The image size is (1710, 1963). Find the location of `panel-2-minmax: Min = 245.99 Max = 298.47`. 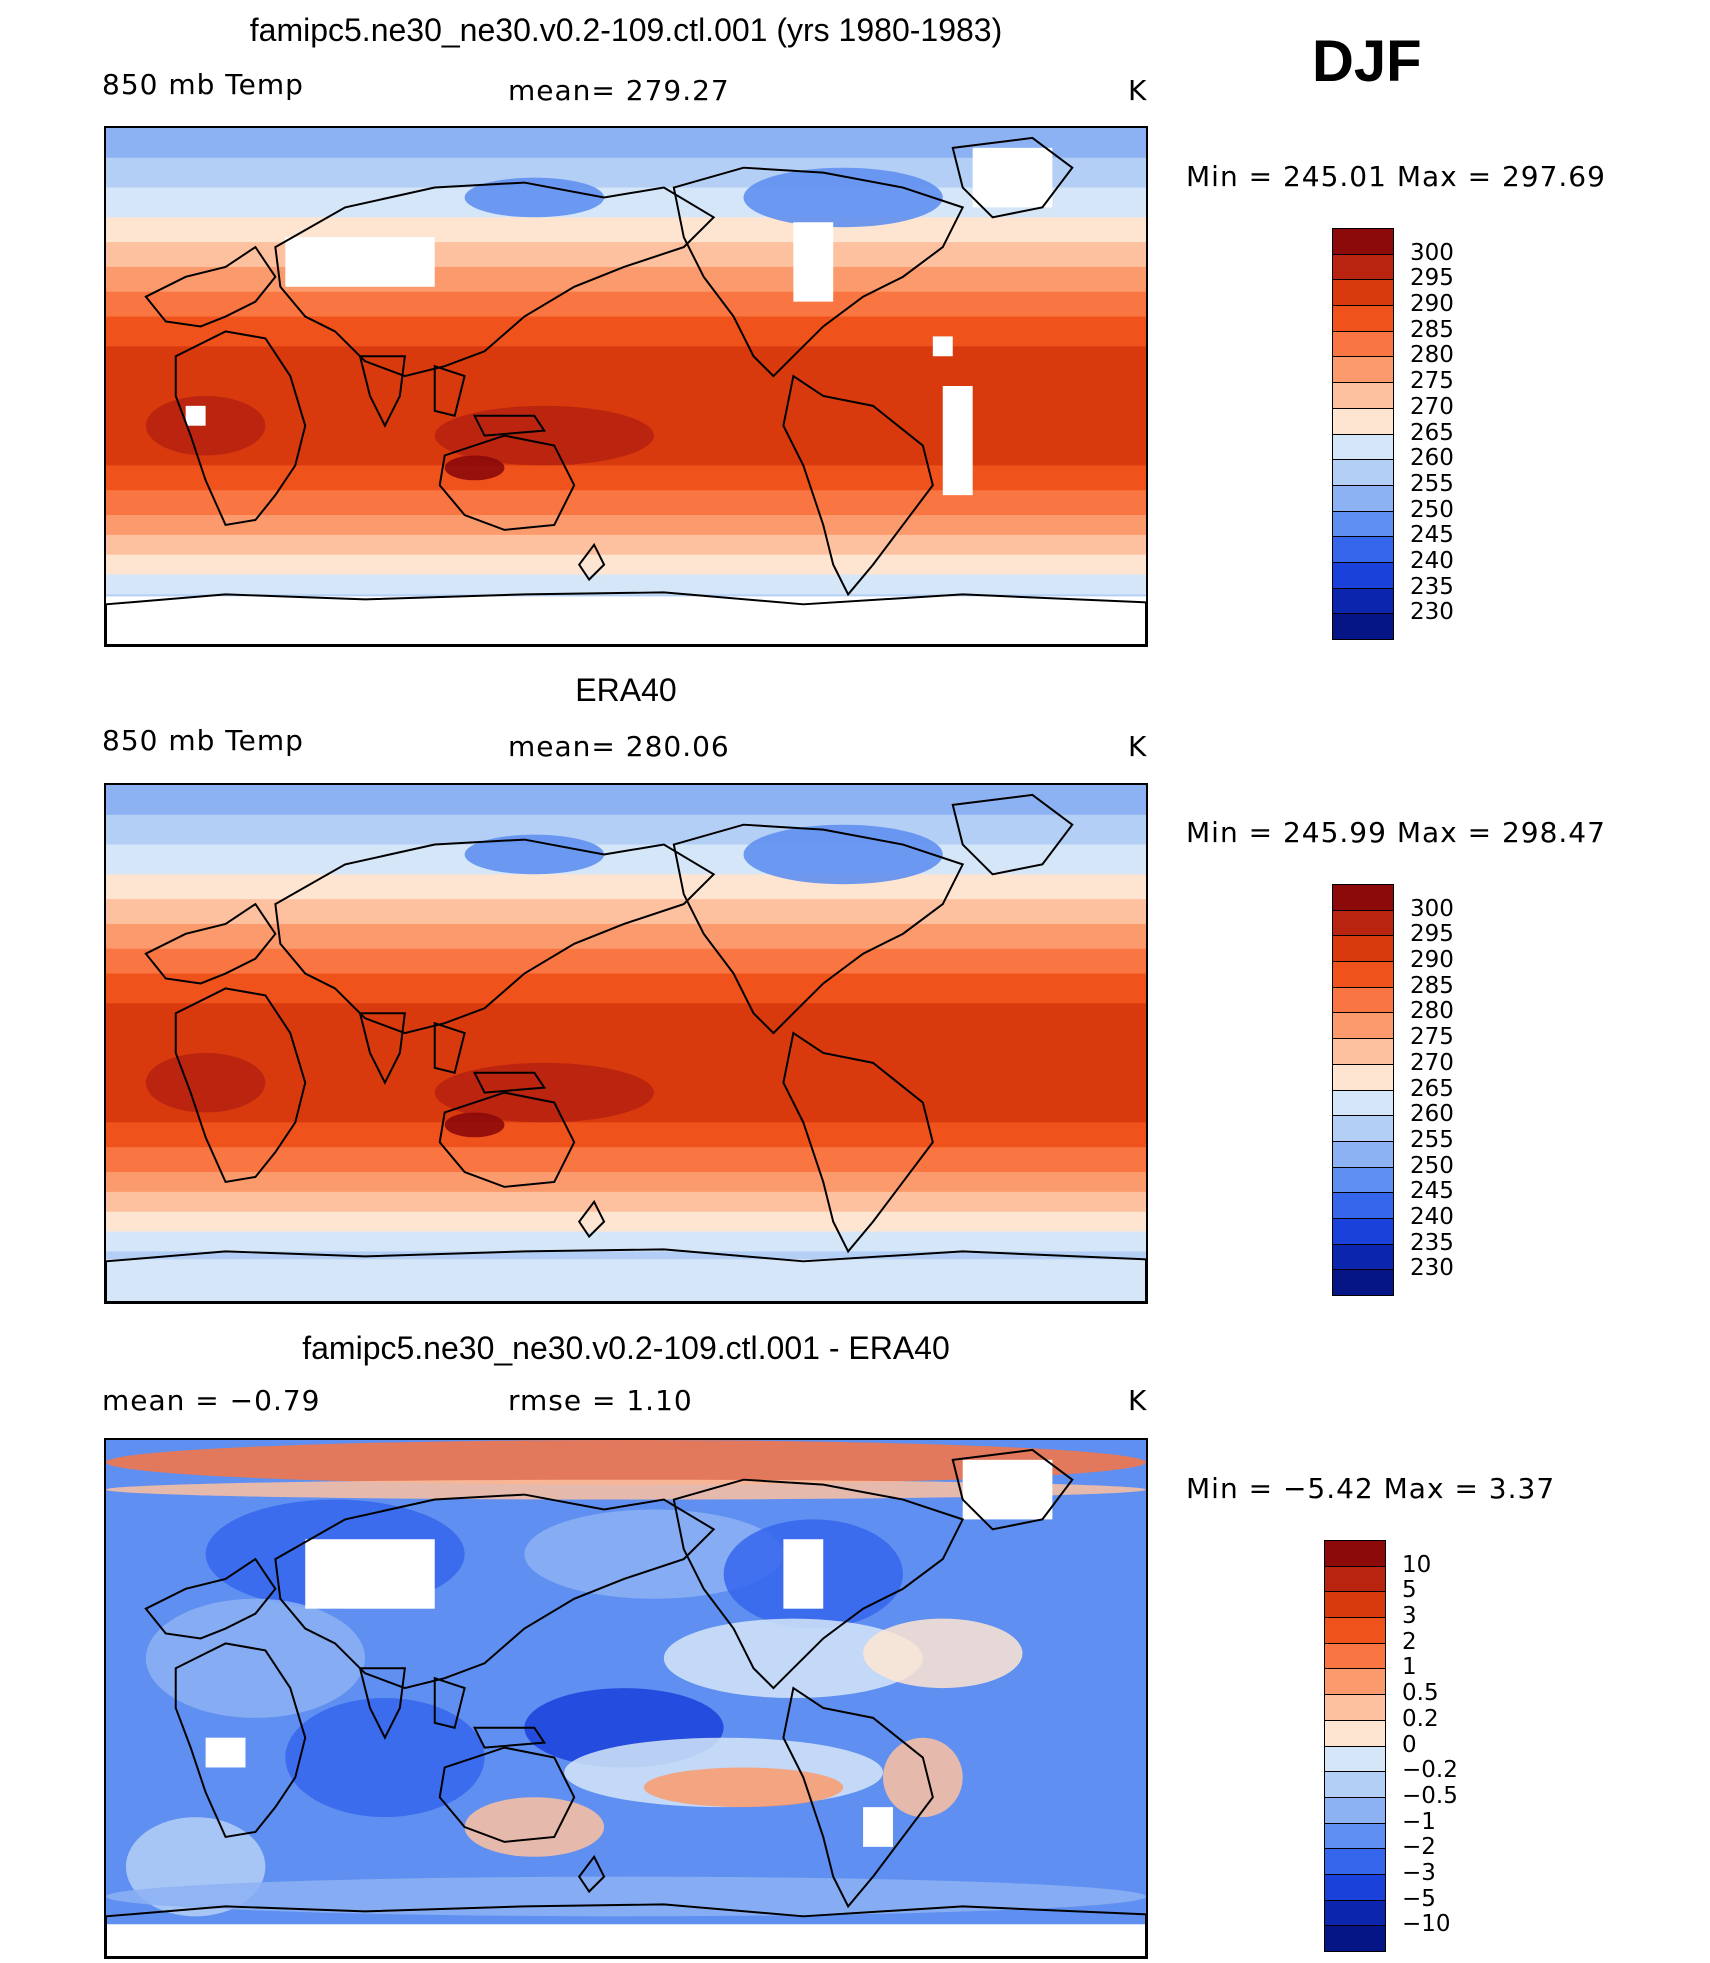

panel-2-minmax: Min = 245.99 Max = 298.47 is located at coordinates (1396, 832).